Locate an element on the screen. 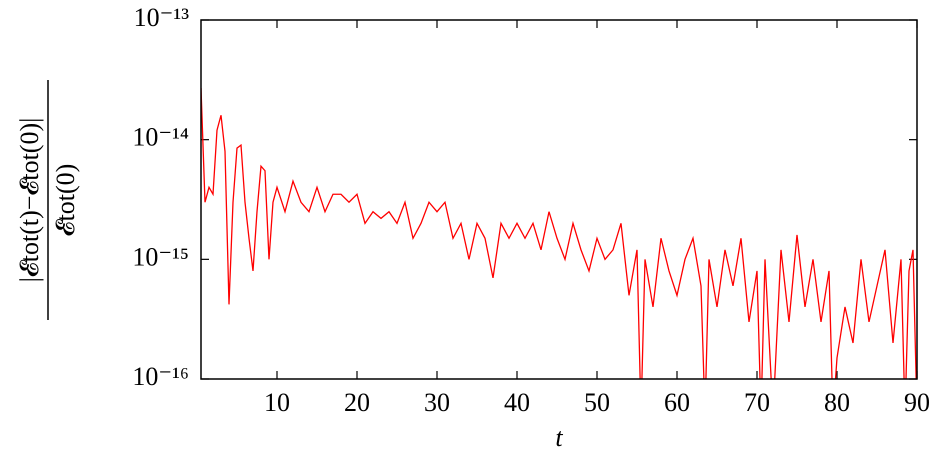  x-tick-label: 70 is located at coordinates (757, 402).